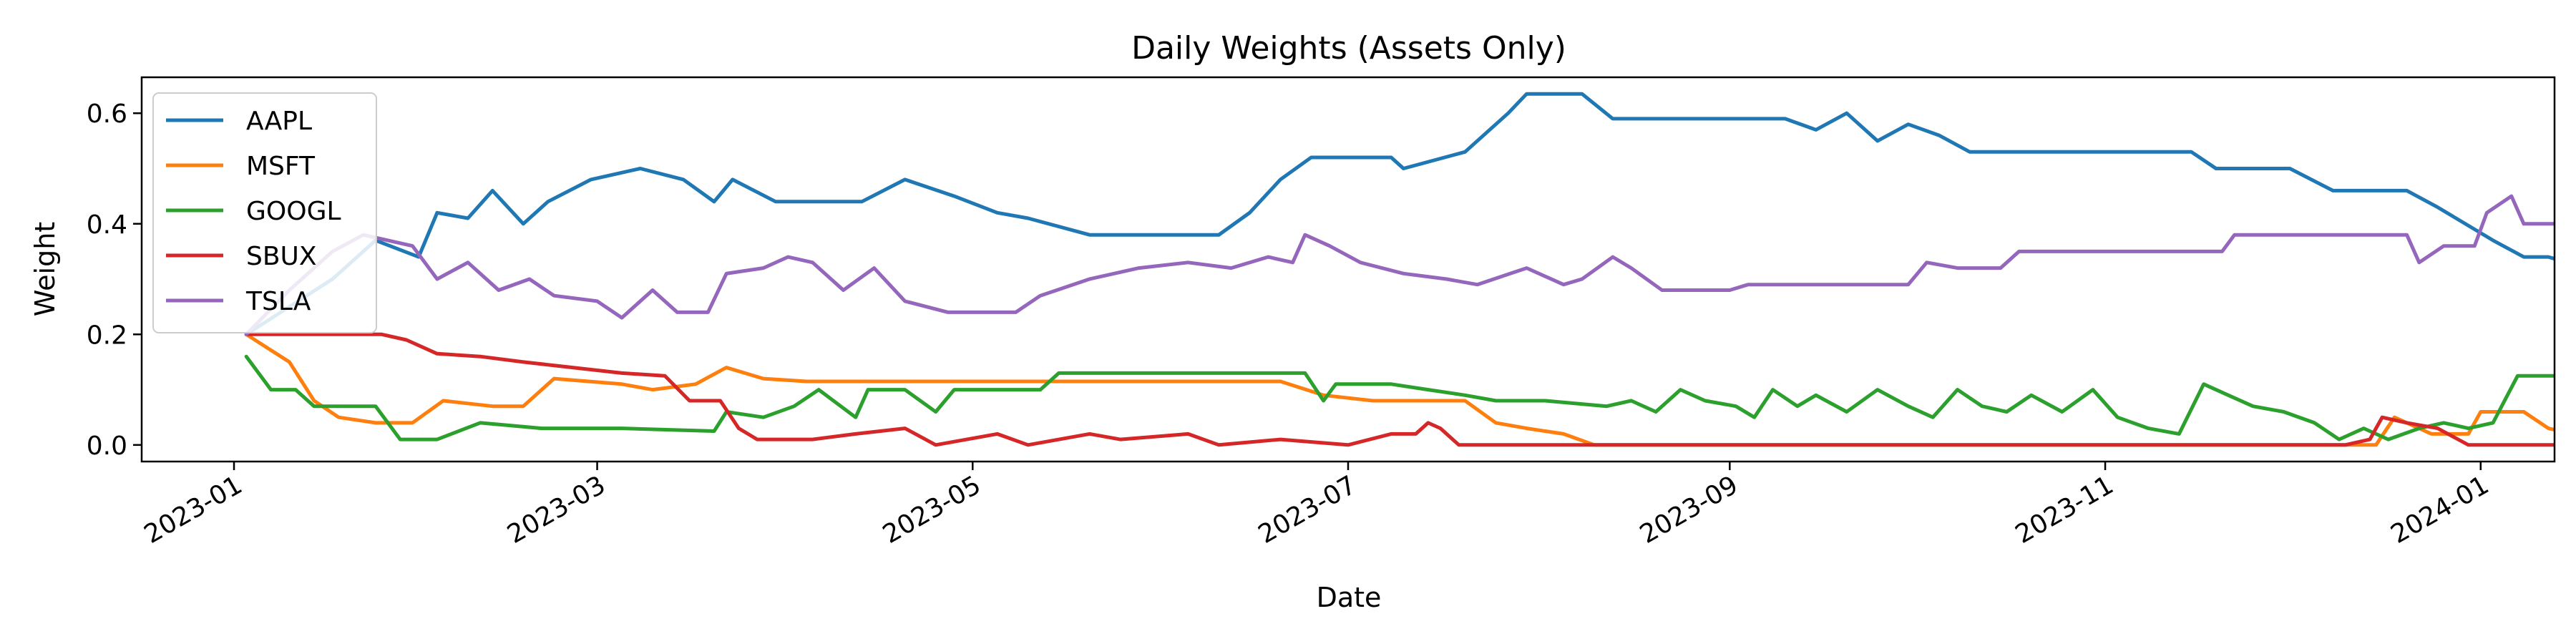 This screenshot has width=2576, height=644. What do you see at coordinates (1399, 397) in the screenshot?
I see `series-line-googl` at bounding box center [1399, 397].